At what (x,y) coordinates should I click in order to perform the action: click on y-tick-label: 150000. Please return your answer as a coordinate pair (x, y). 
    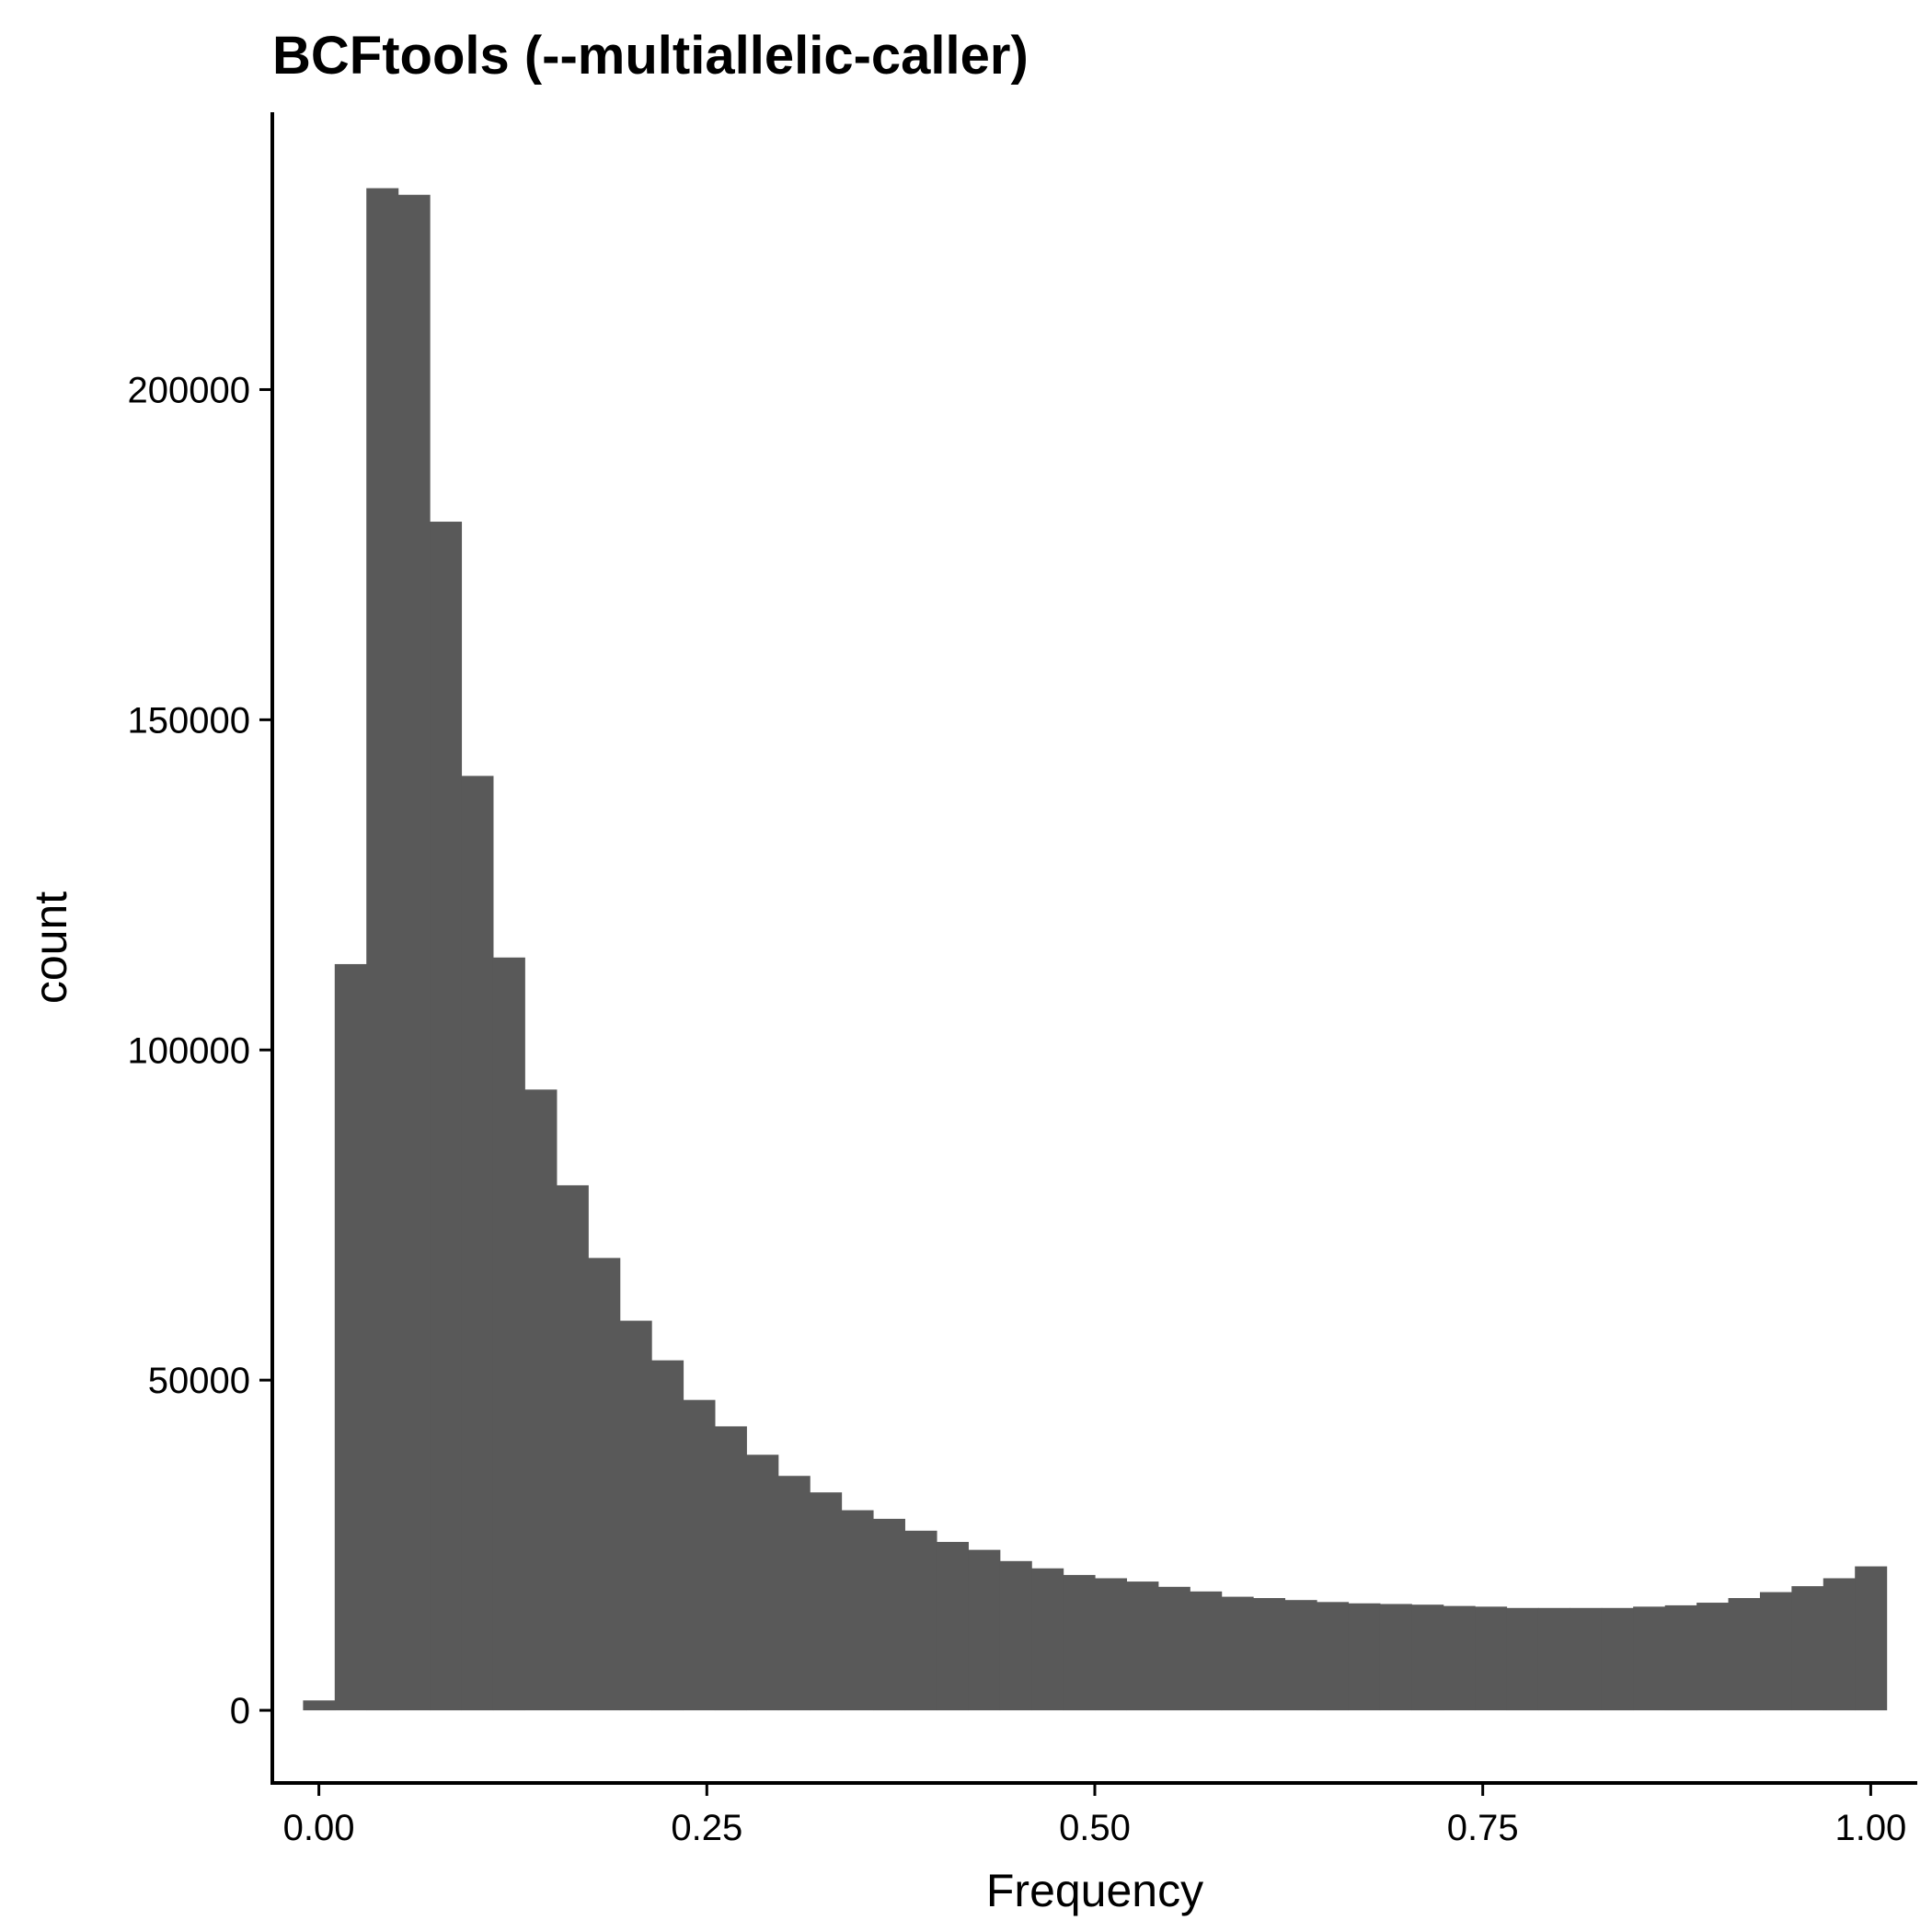
    Looking at the image, I should click on (189, 720).